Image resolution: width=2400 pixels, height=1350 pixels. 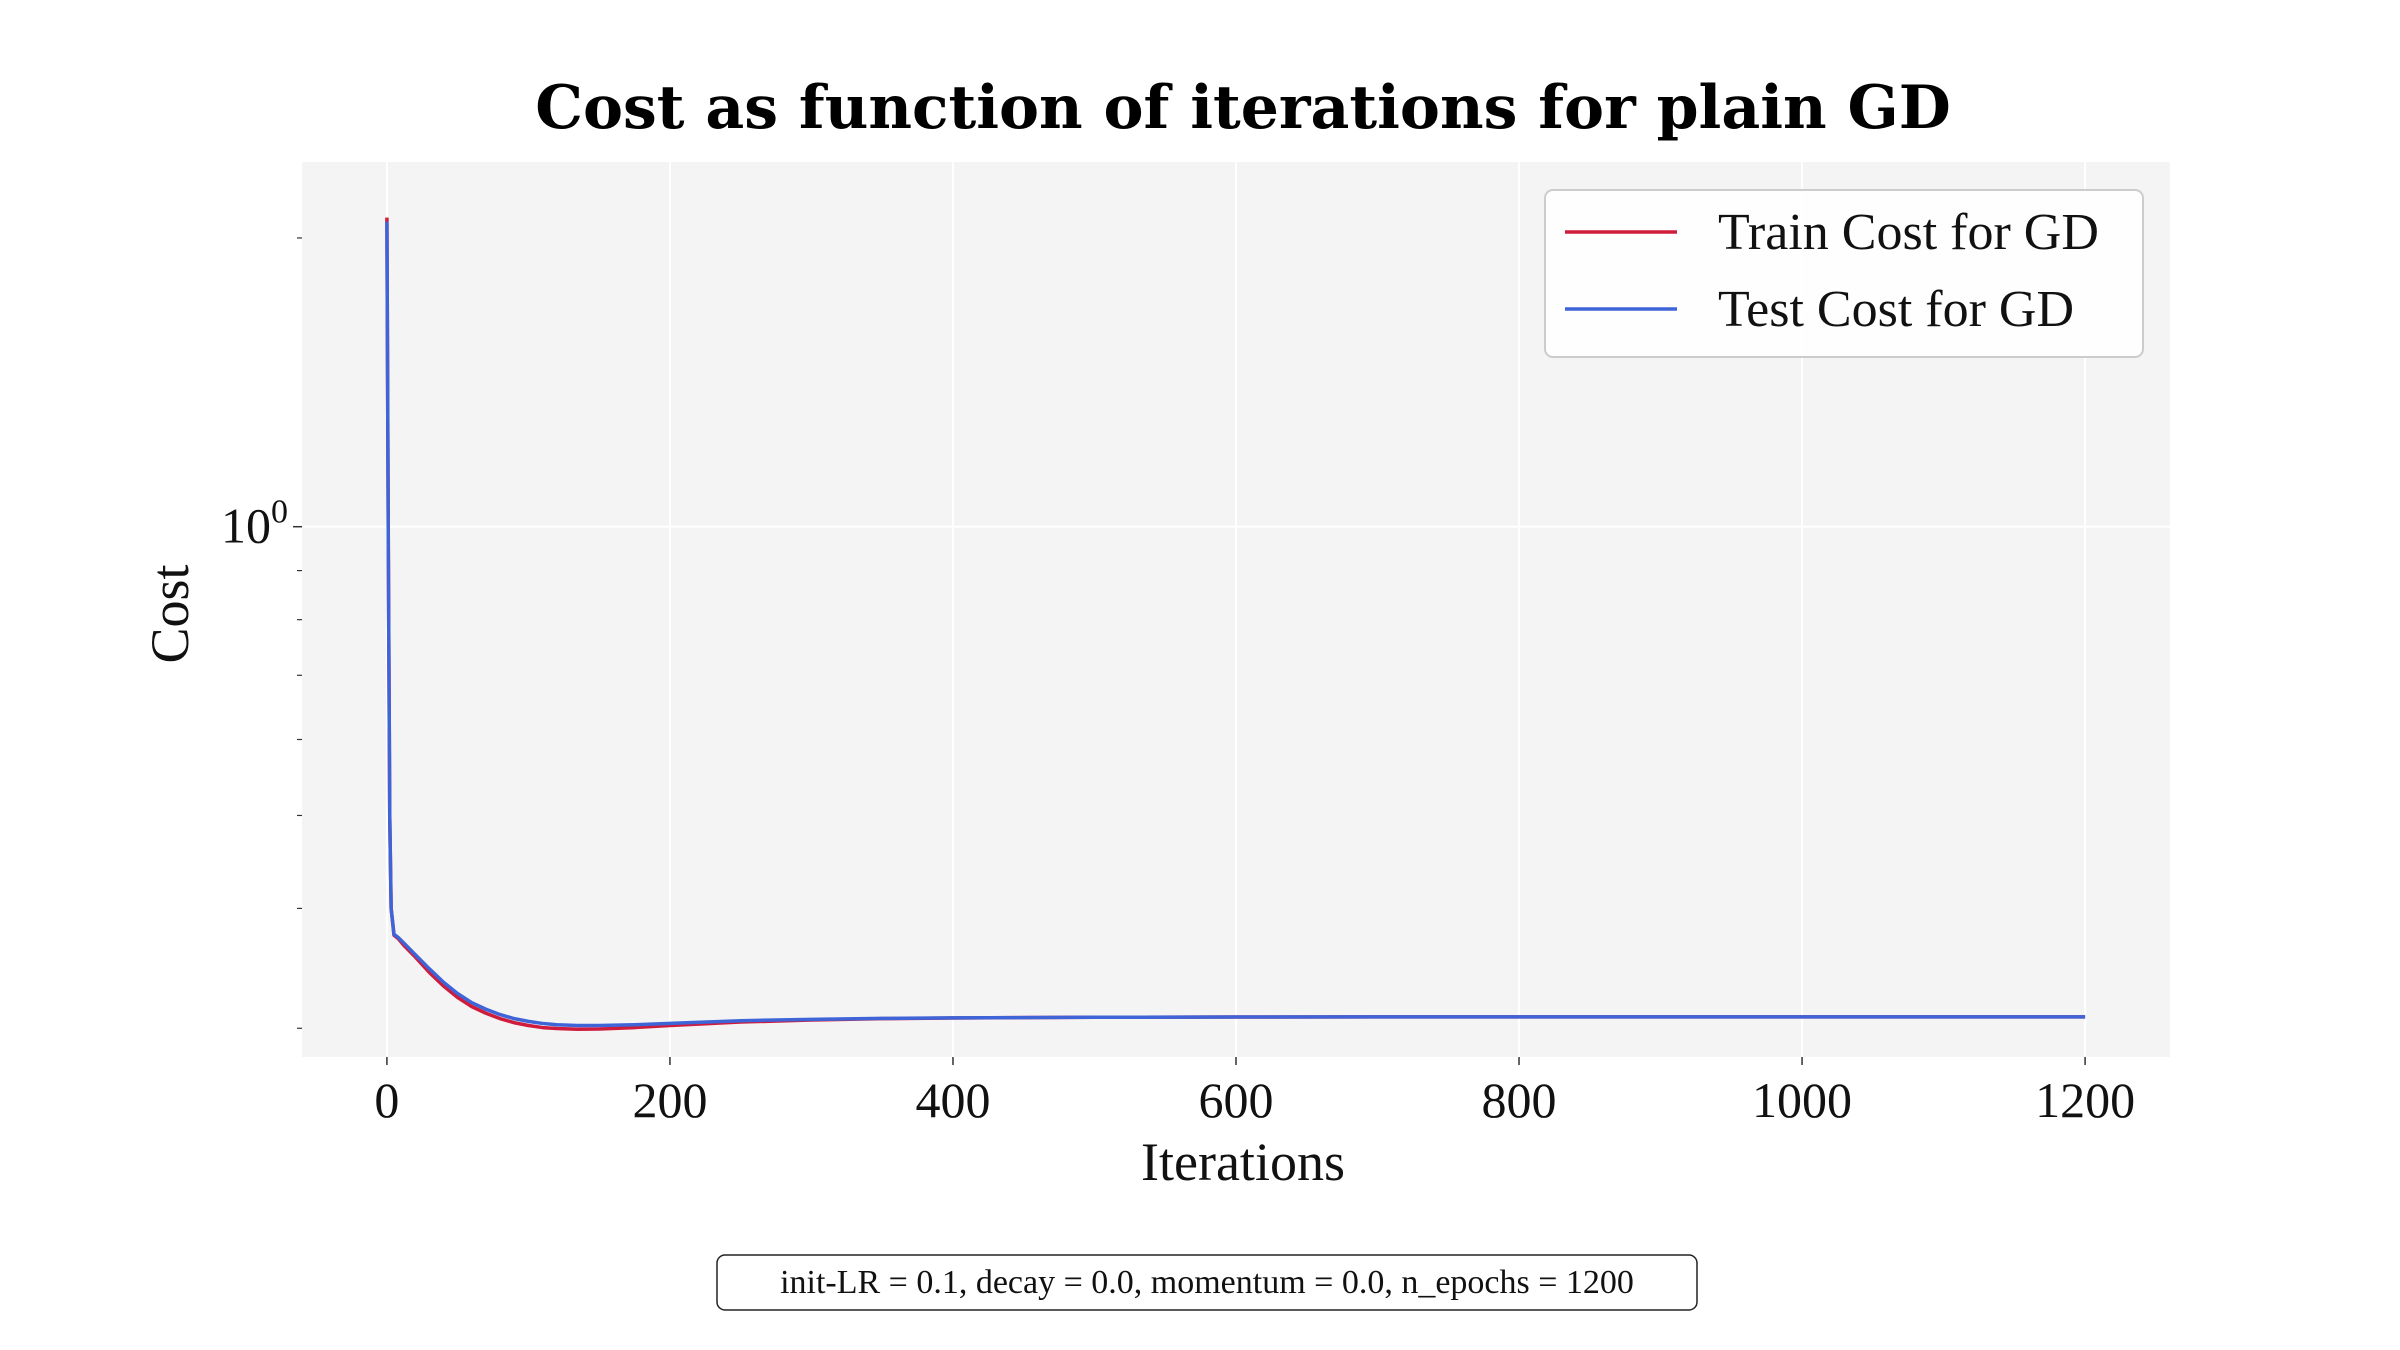 What do you see at coordinates (1896, 309) in the screenshot?
I see `legend-label: Test Cost for GD` at bounding box center [1896, 309].